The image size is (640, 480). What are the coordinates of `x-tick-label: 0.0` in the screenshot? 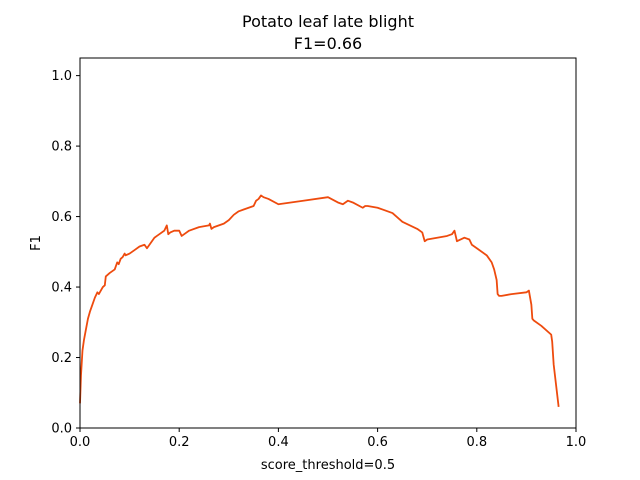 It's located at (80, 442).